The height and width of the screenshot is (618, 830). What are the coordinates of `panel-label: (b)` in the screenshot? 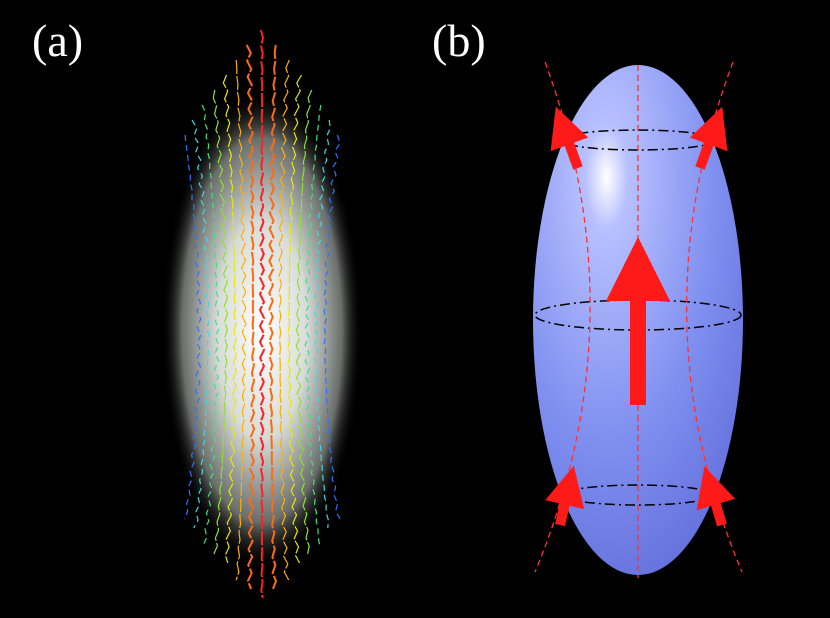 It's located at (459, 40).